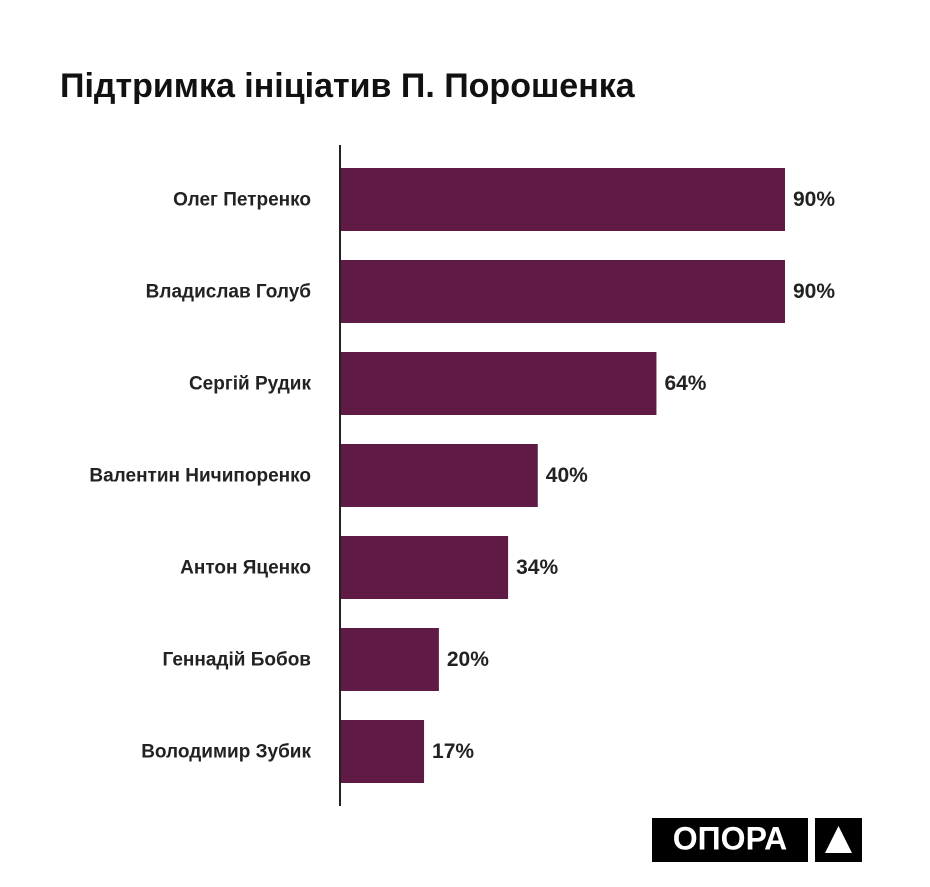  I want to click on logo-box, so click(730, 840).